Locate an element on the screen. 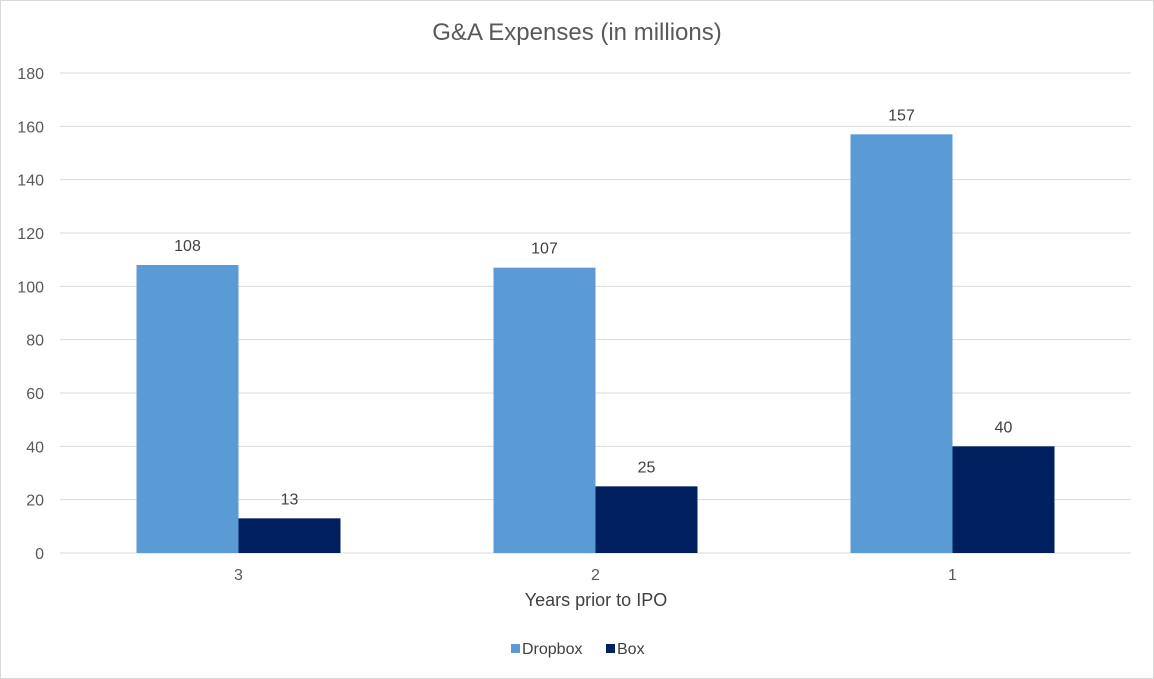 Image resolution: width=1154 pixels, height=679 pixels. data-label: 25 is located at coordinates (647, 467).